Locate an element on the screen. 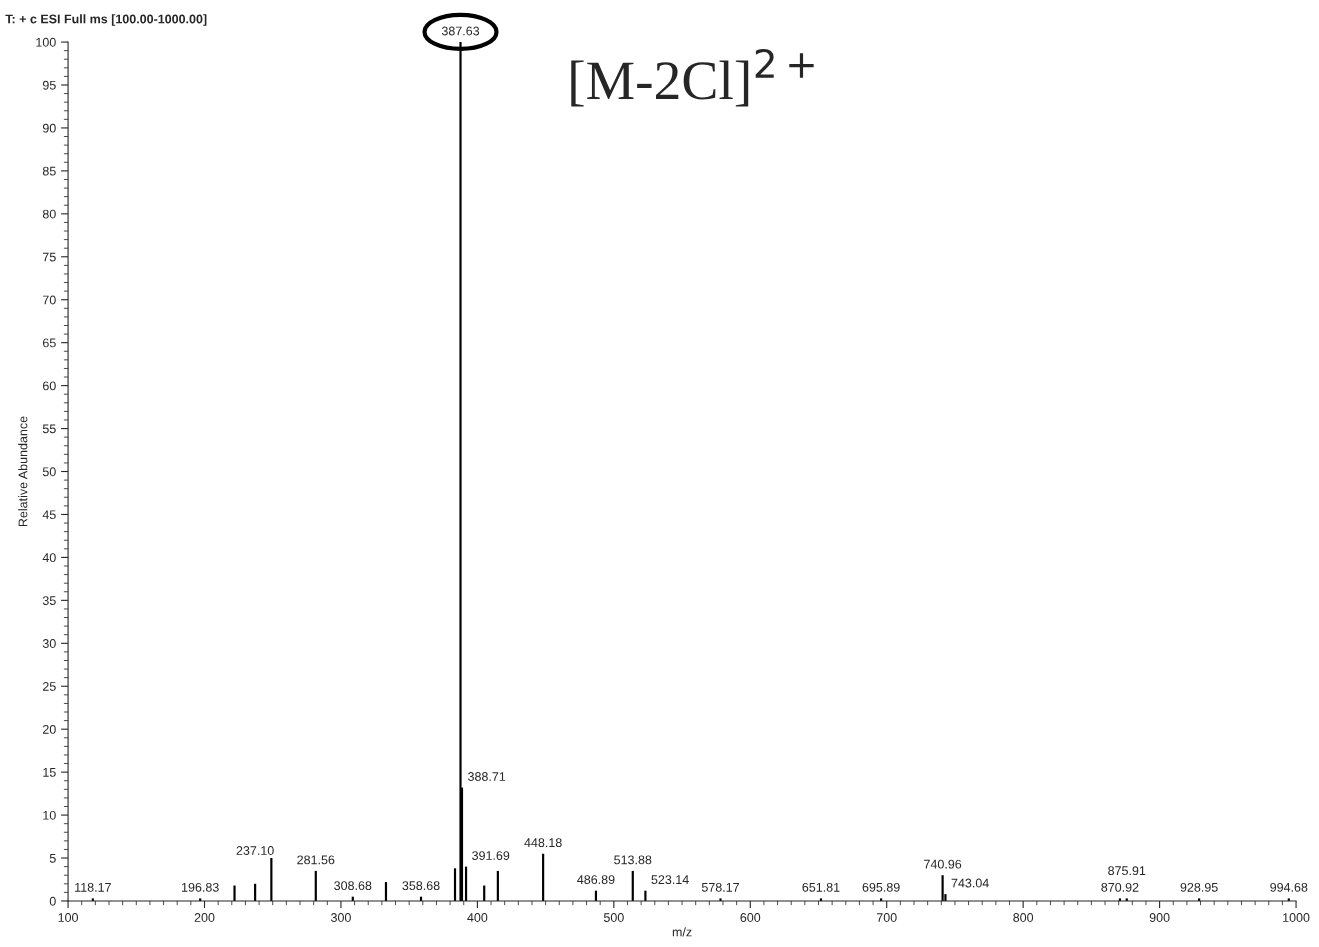 The width and height of the screenshot is (1319, 947). annotation: 448.18 is located at coordinates (543, 843).